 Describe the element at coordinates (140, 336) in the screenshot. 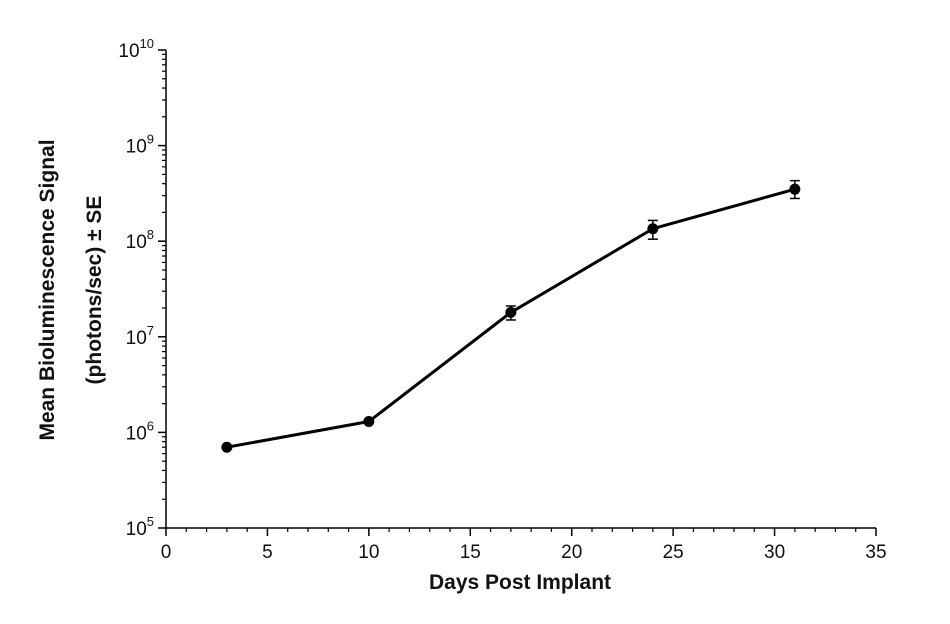

I see `y-tick-label: 10⁷` at that location.